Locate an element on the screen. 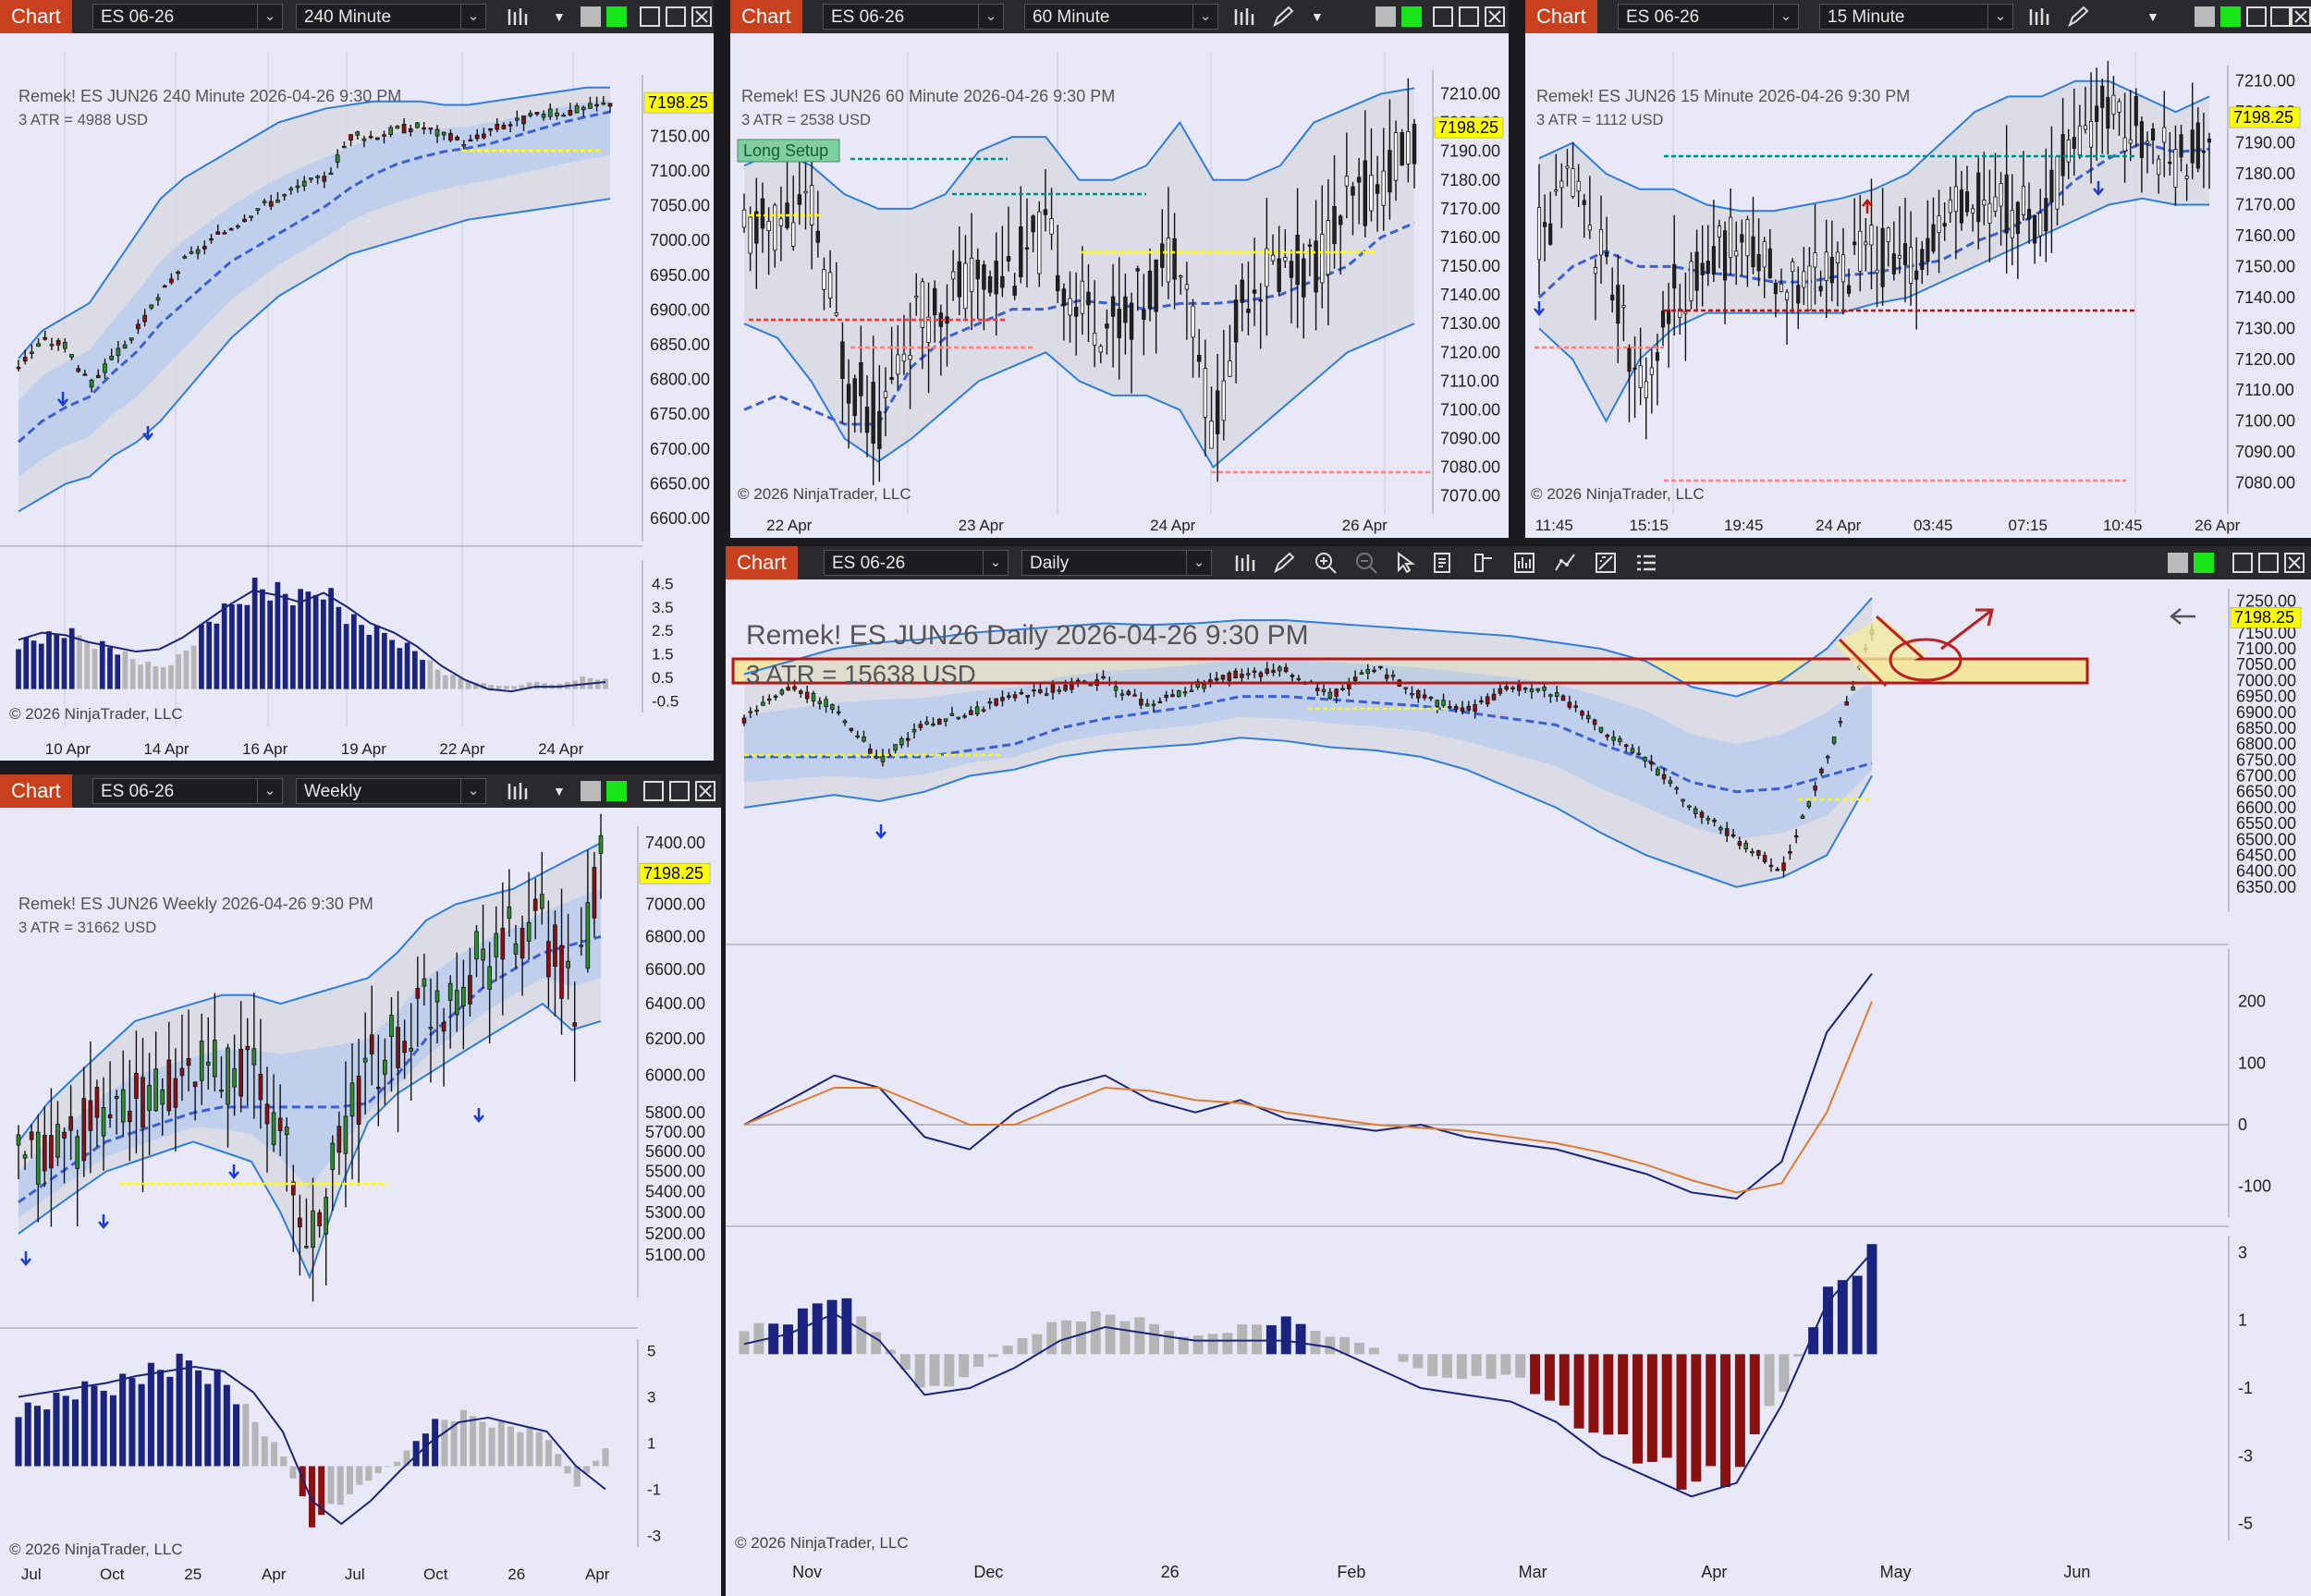 The height and width of the screenshot is (1596, 2311). templates-icon is located at coordinates (1484, 563).